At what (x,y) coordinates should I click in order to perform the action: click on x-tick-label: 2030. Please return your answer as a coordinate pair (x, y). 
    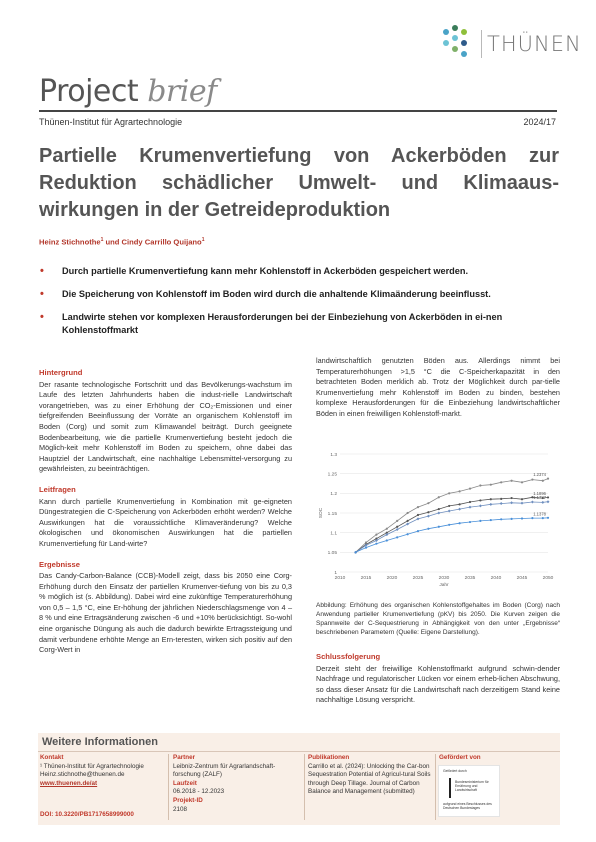
    Looking at the image, I should click on (444, 578).